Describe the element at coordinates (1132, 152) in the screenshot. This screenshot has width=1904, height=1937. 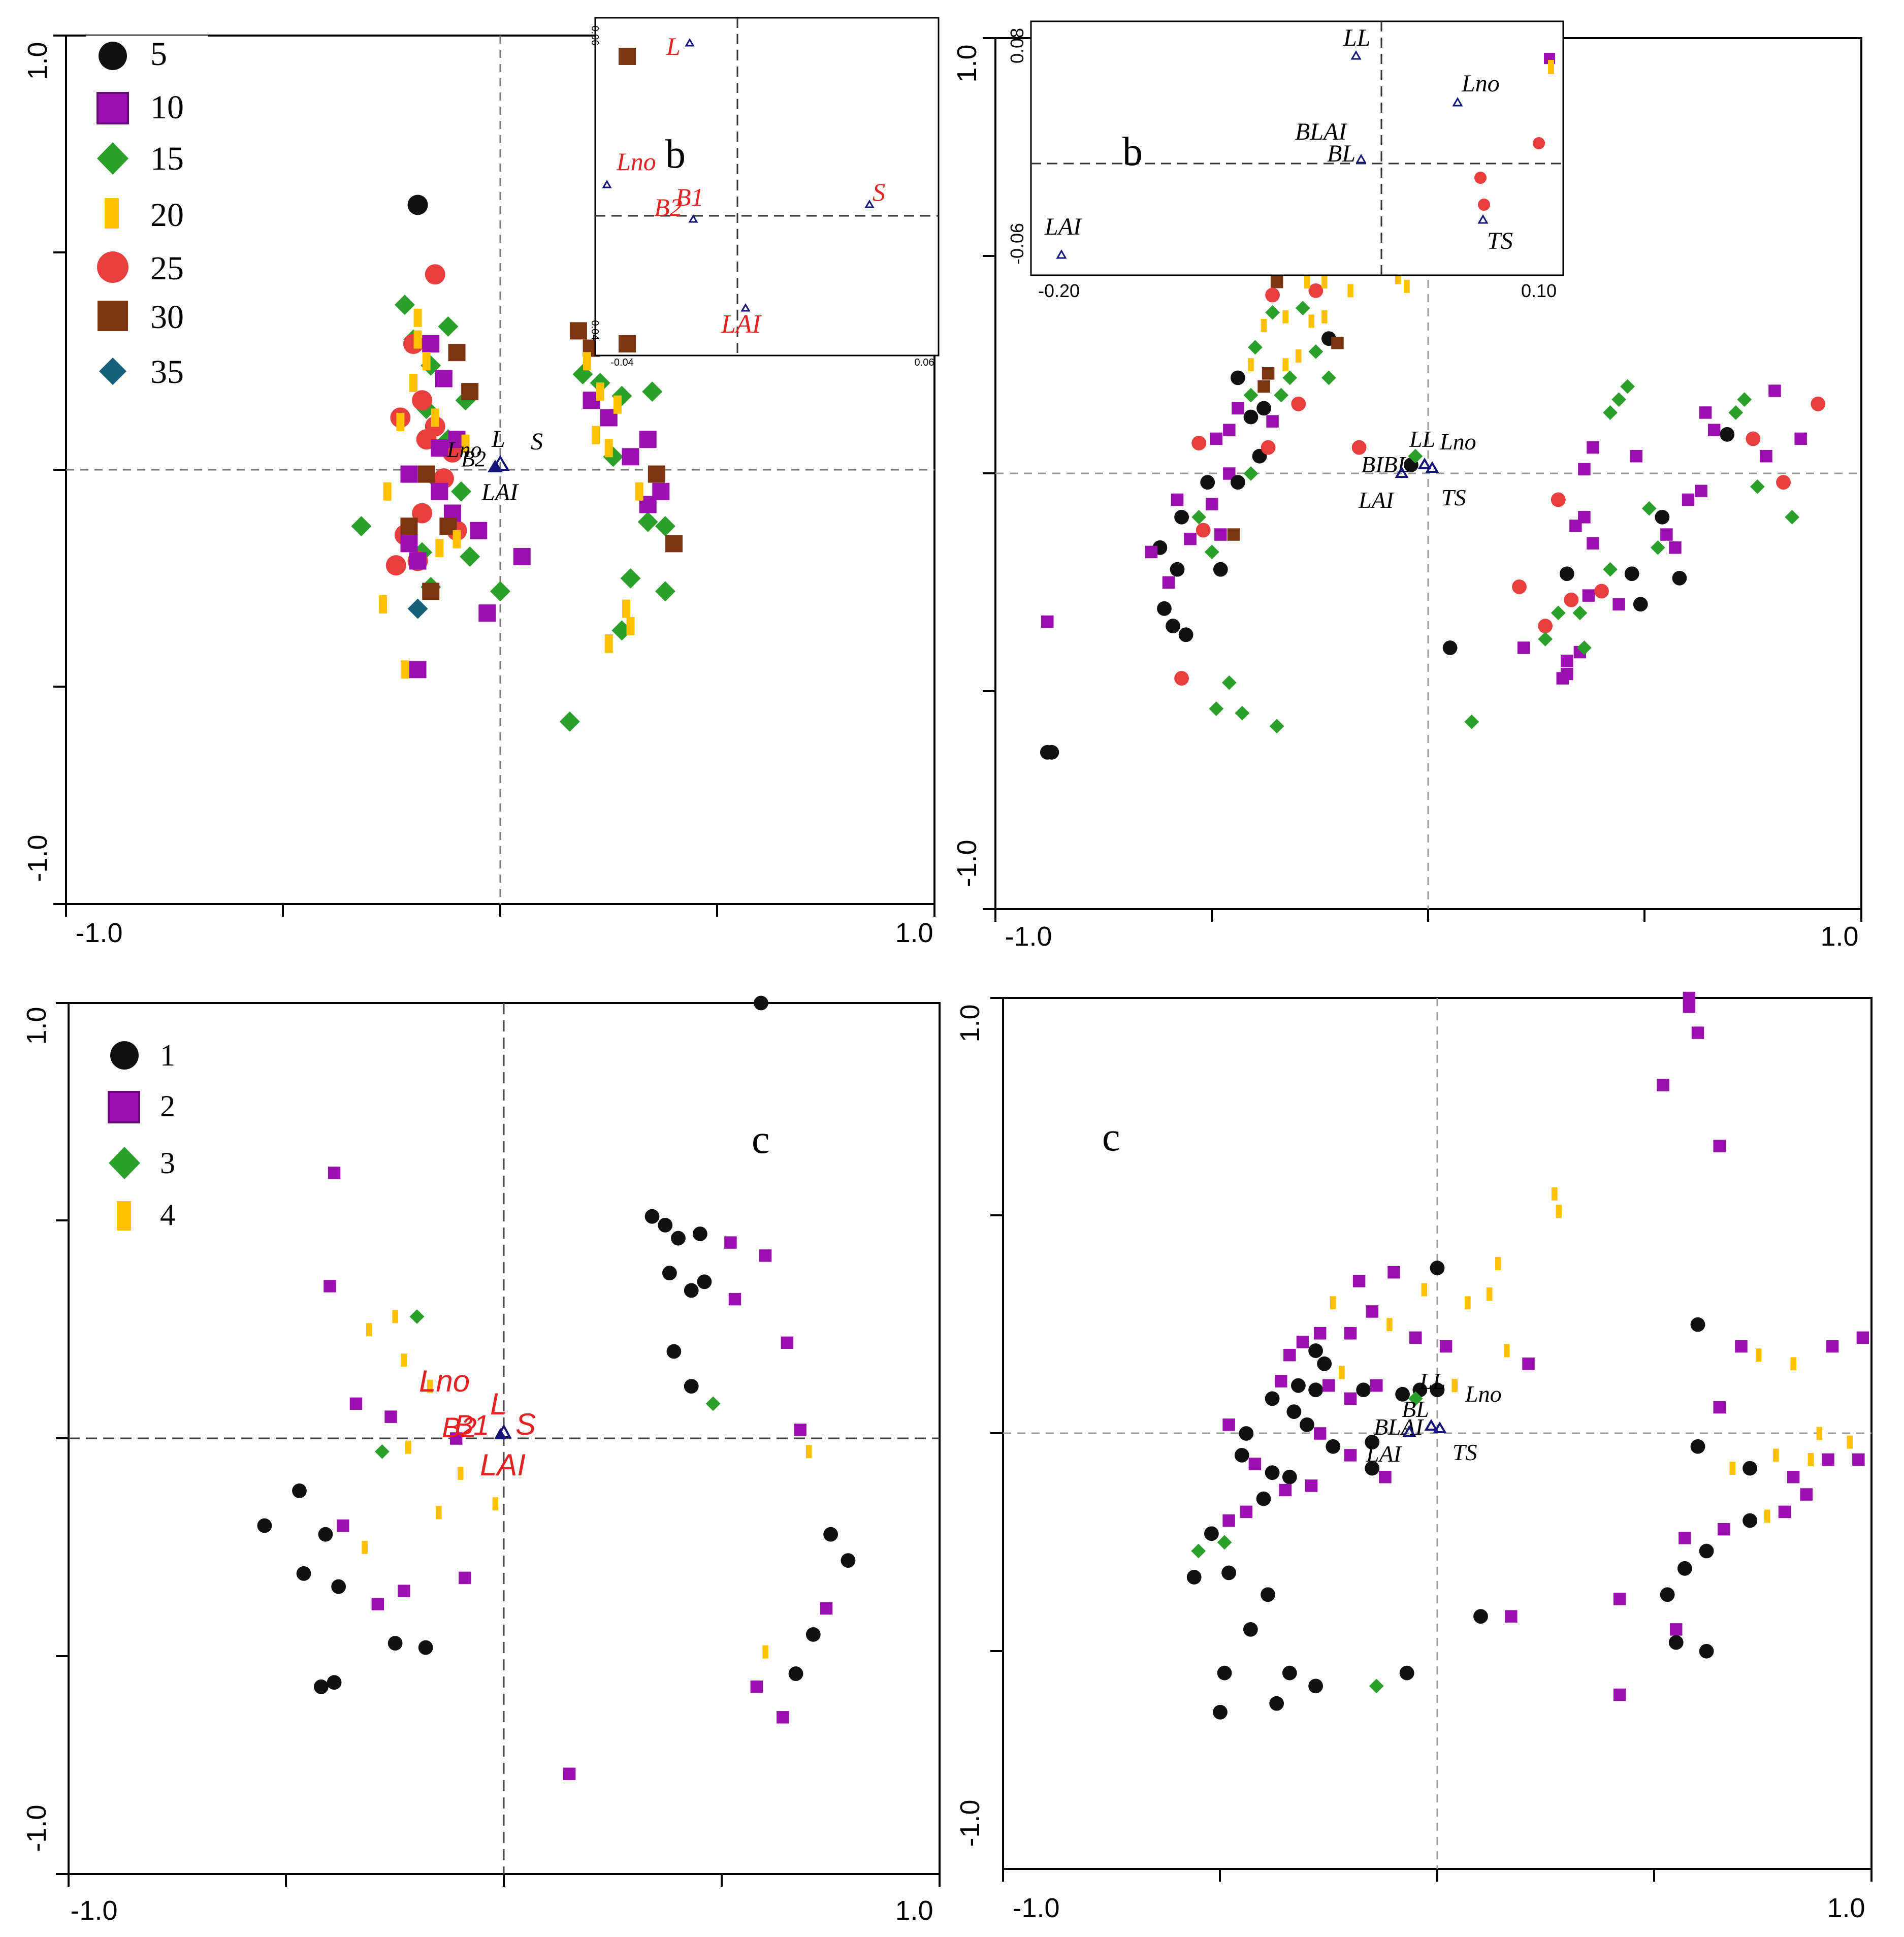
I see `inset-panel-label: b` at that location.